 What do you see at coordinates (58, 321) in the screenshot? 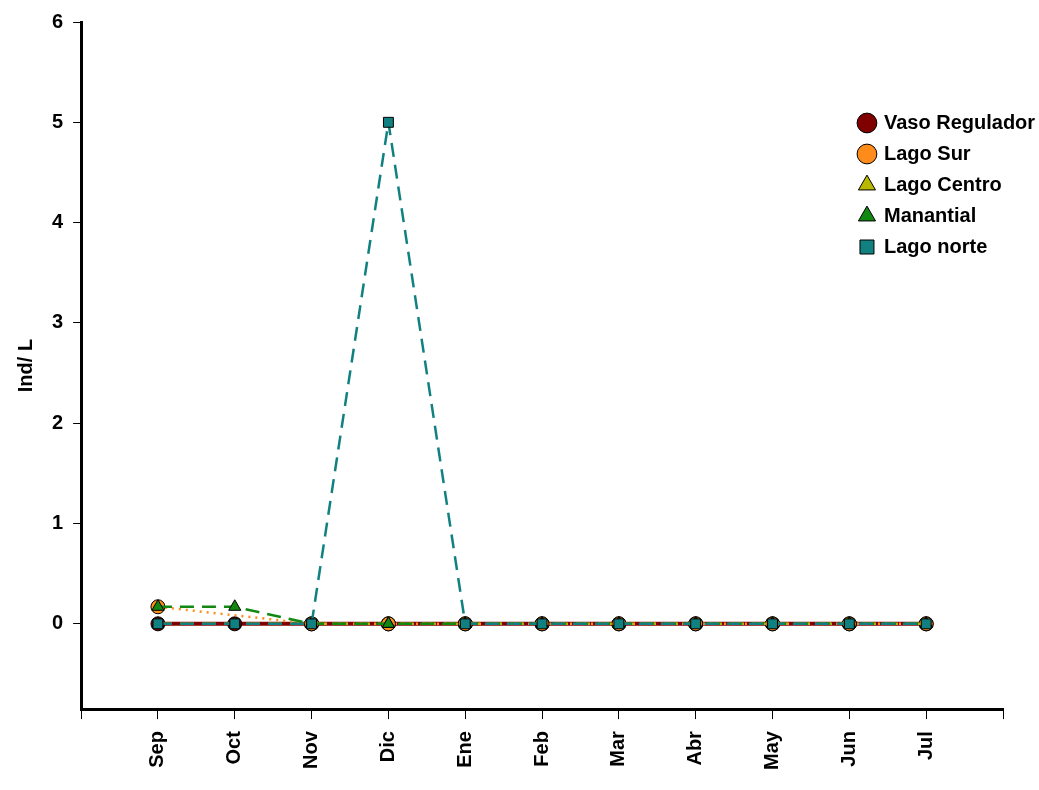
I see `y-tick-label: 3` at bounding box center [58, 321].